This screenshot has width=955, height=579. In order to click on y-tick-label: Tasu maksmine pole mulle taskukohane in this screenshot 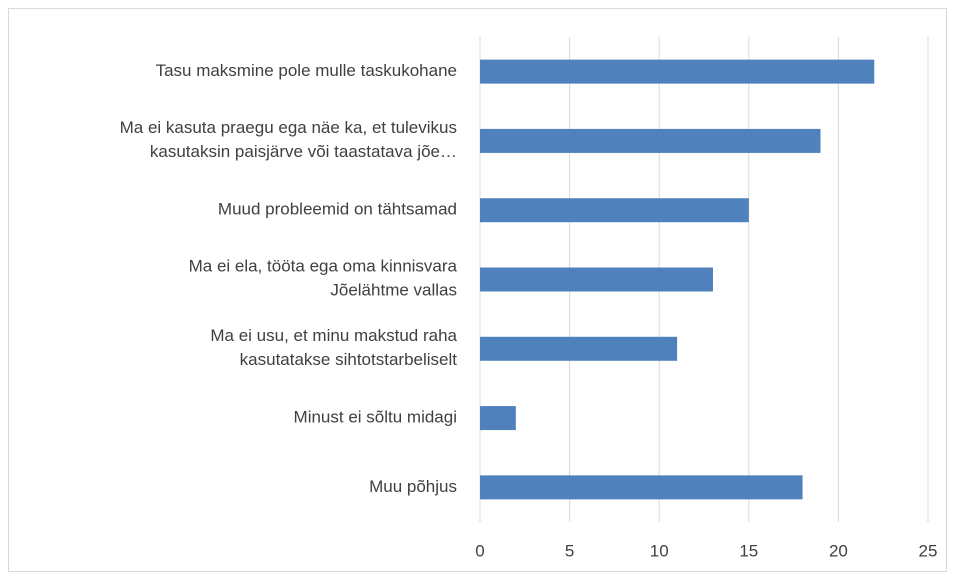, I will do `click(306, 70)`.